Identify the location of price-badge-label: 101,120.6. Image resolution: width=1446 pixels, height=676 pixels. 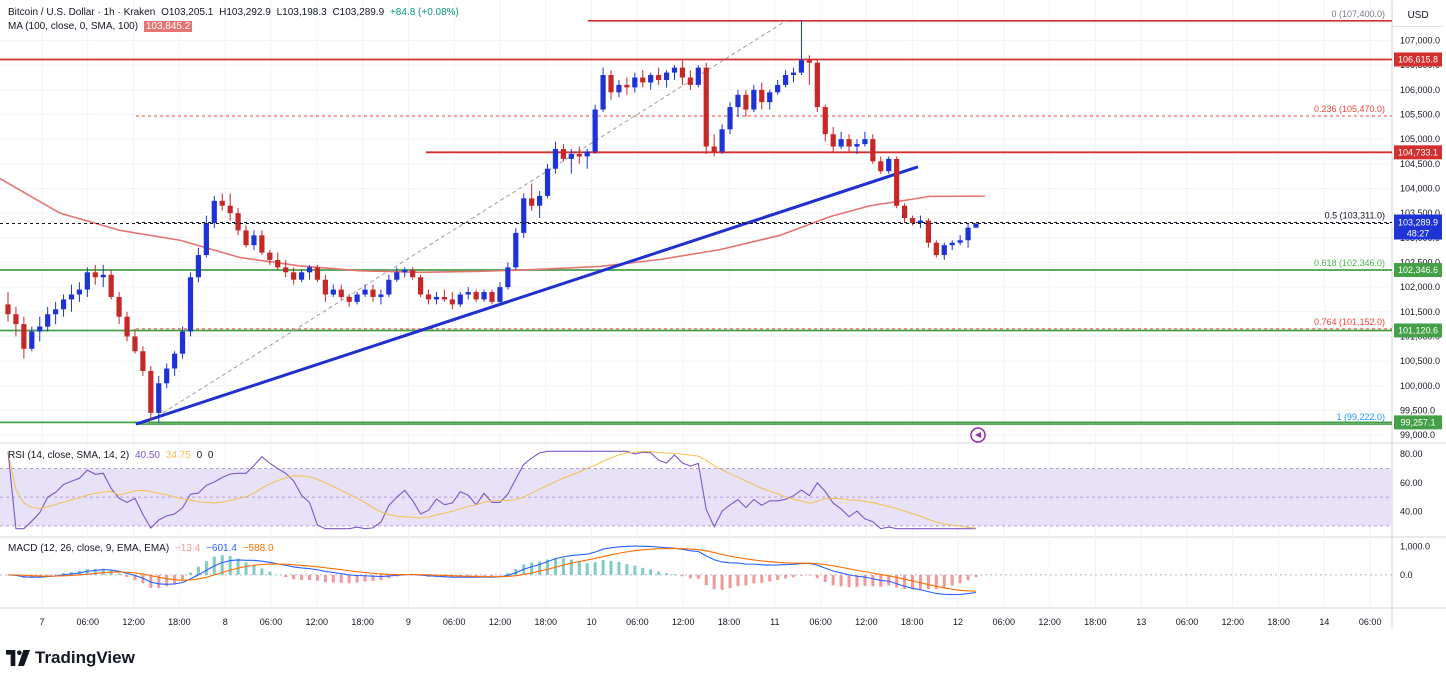
(1418, 330).